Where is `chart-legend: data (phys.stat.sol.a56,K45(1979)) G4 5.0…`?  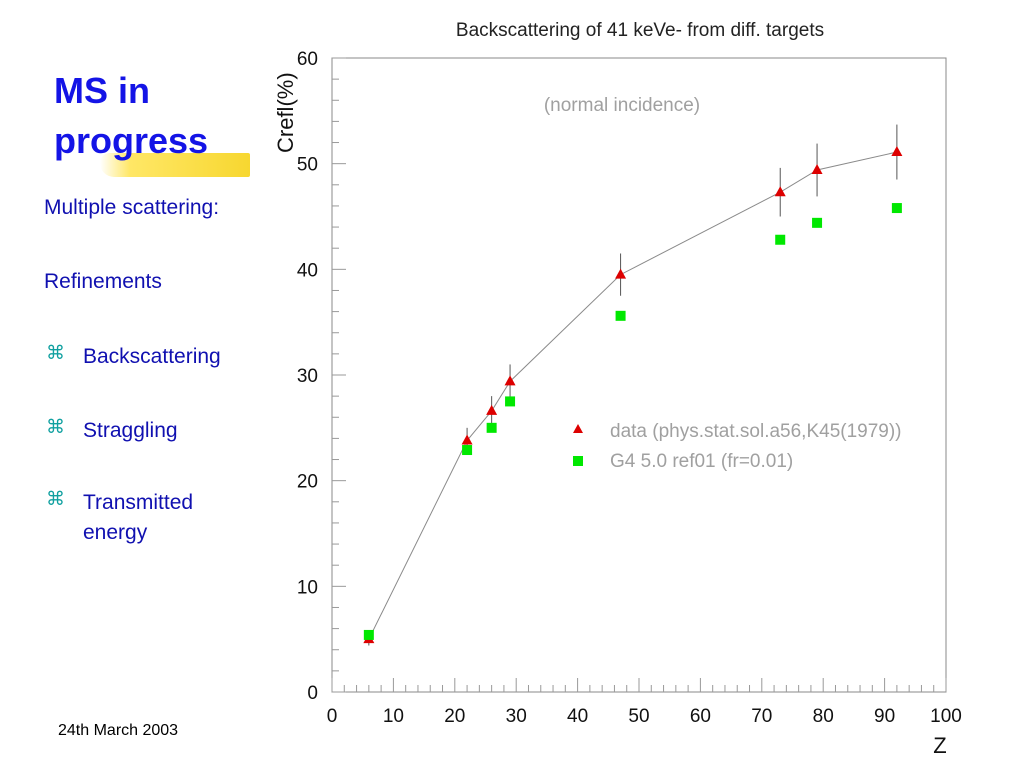
chart-legend: data (phys.stat.sol.a56,K45(1979)) G4 5.0… is located at coordinates (737, 446).